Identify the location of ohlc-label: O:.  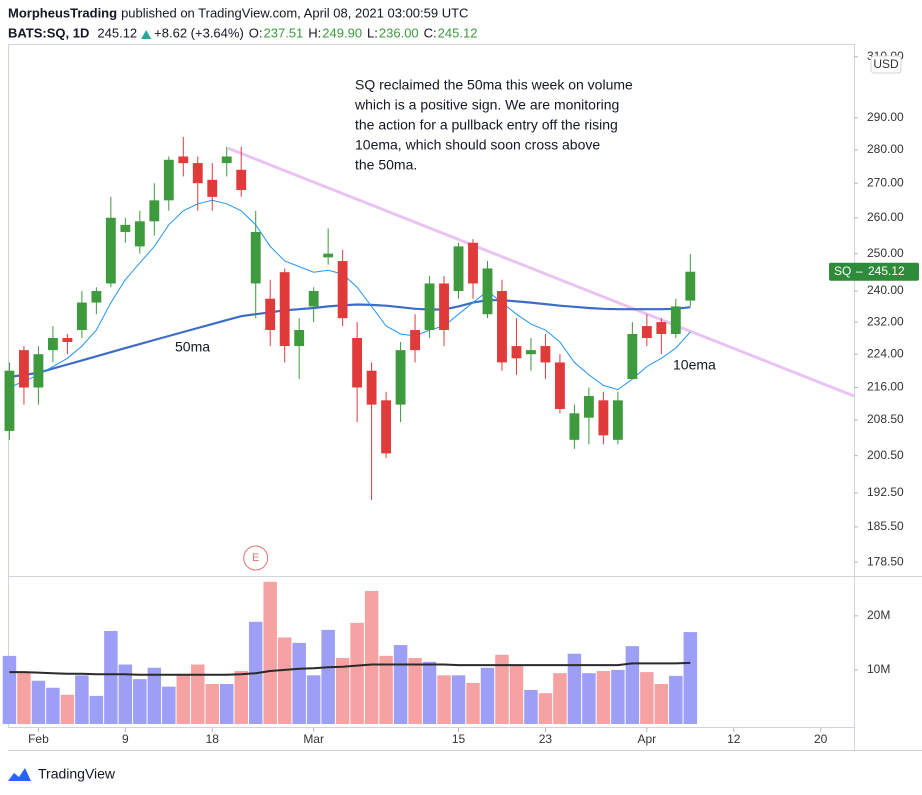
(256, 32).